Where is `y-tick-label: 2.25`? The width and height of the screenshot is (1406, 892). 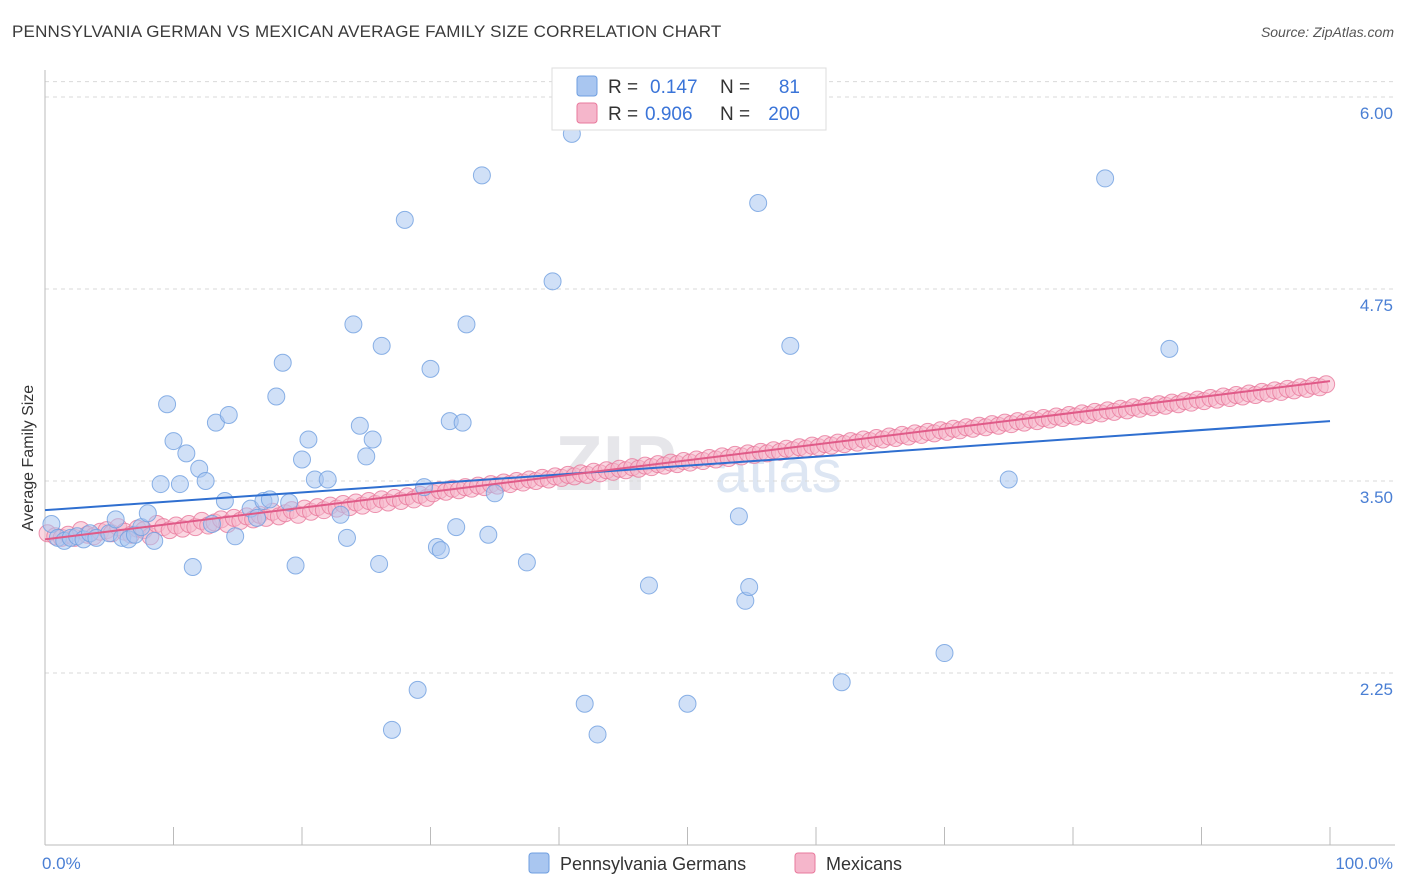 y-tick-label: 2.25 is located at coordinates (1376, 689).